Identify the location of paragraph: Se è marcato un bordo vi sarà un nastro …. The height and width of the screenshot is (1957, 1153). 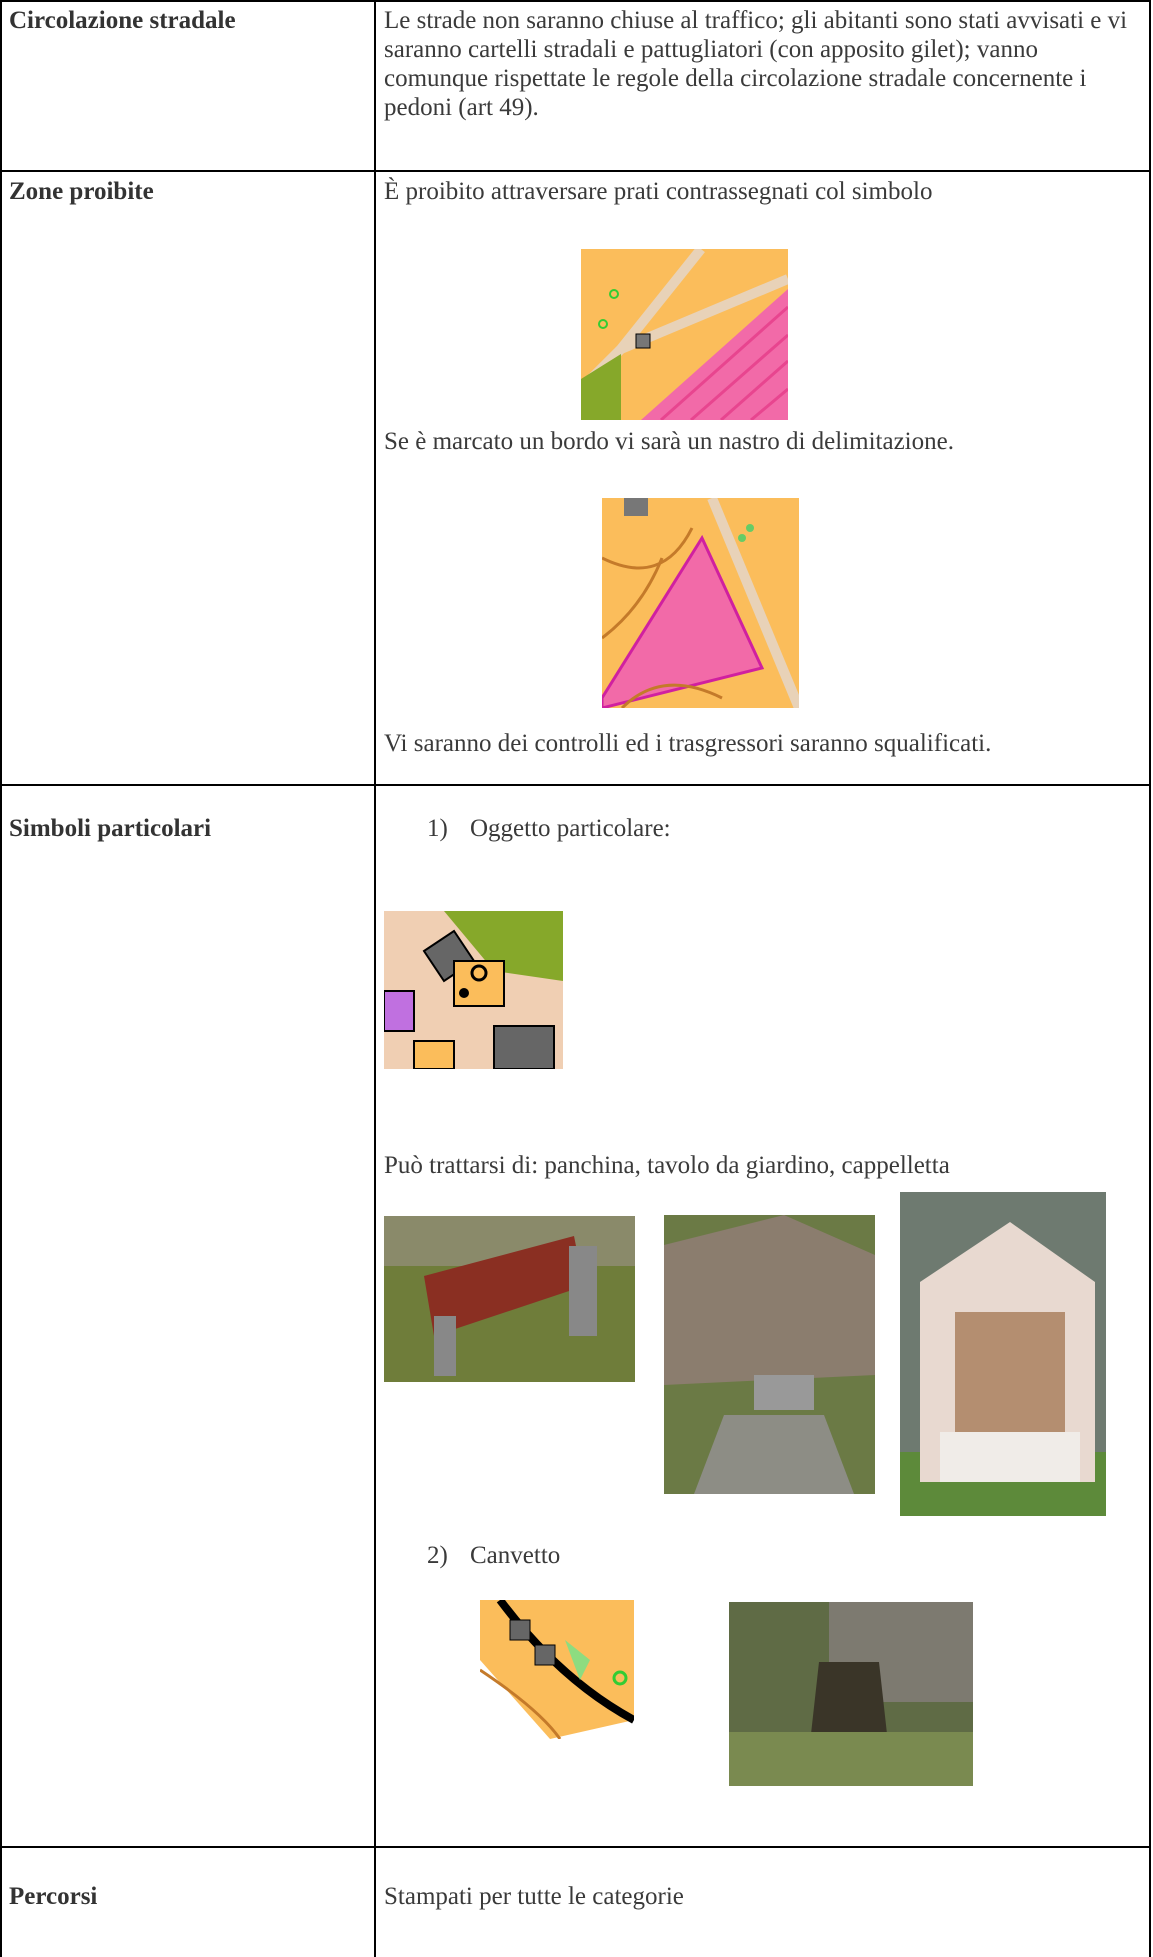
(669, 441).